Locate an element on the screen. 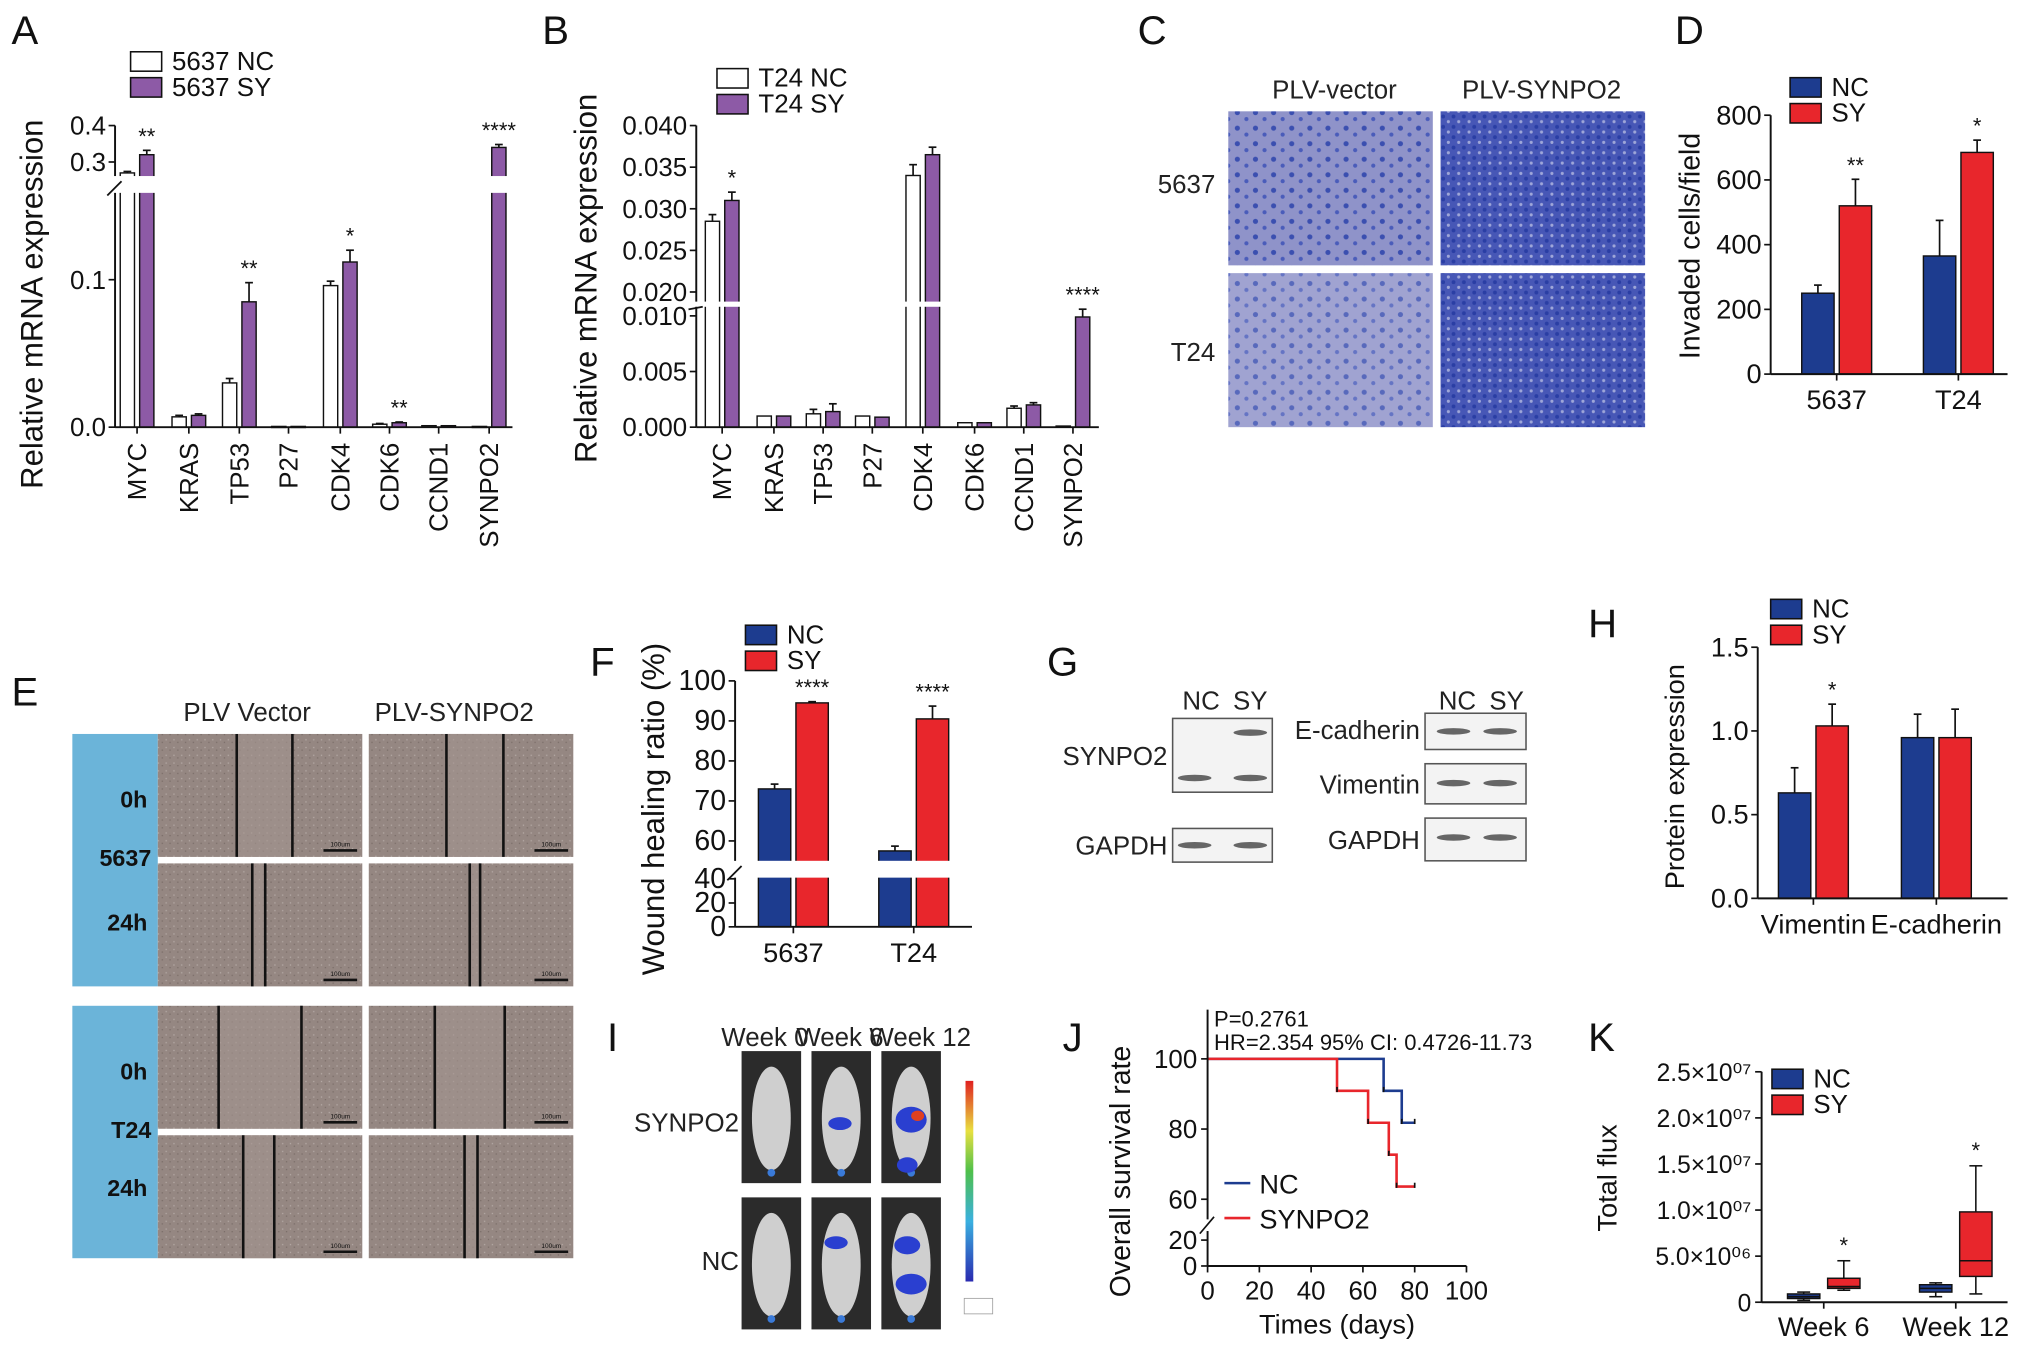 The height and width of the screenshot is (1354, 2032). y-tick-label: 20 is located at coordinates (710, 903).